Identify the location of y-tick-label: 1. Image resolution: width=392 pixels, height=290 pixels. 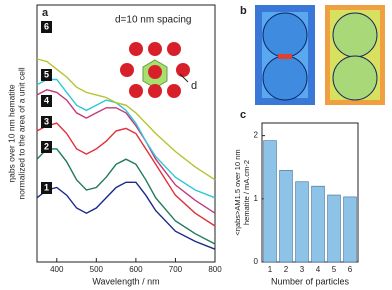
(256, 198).